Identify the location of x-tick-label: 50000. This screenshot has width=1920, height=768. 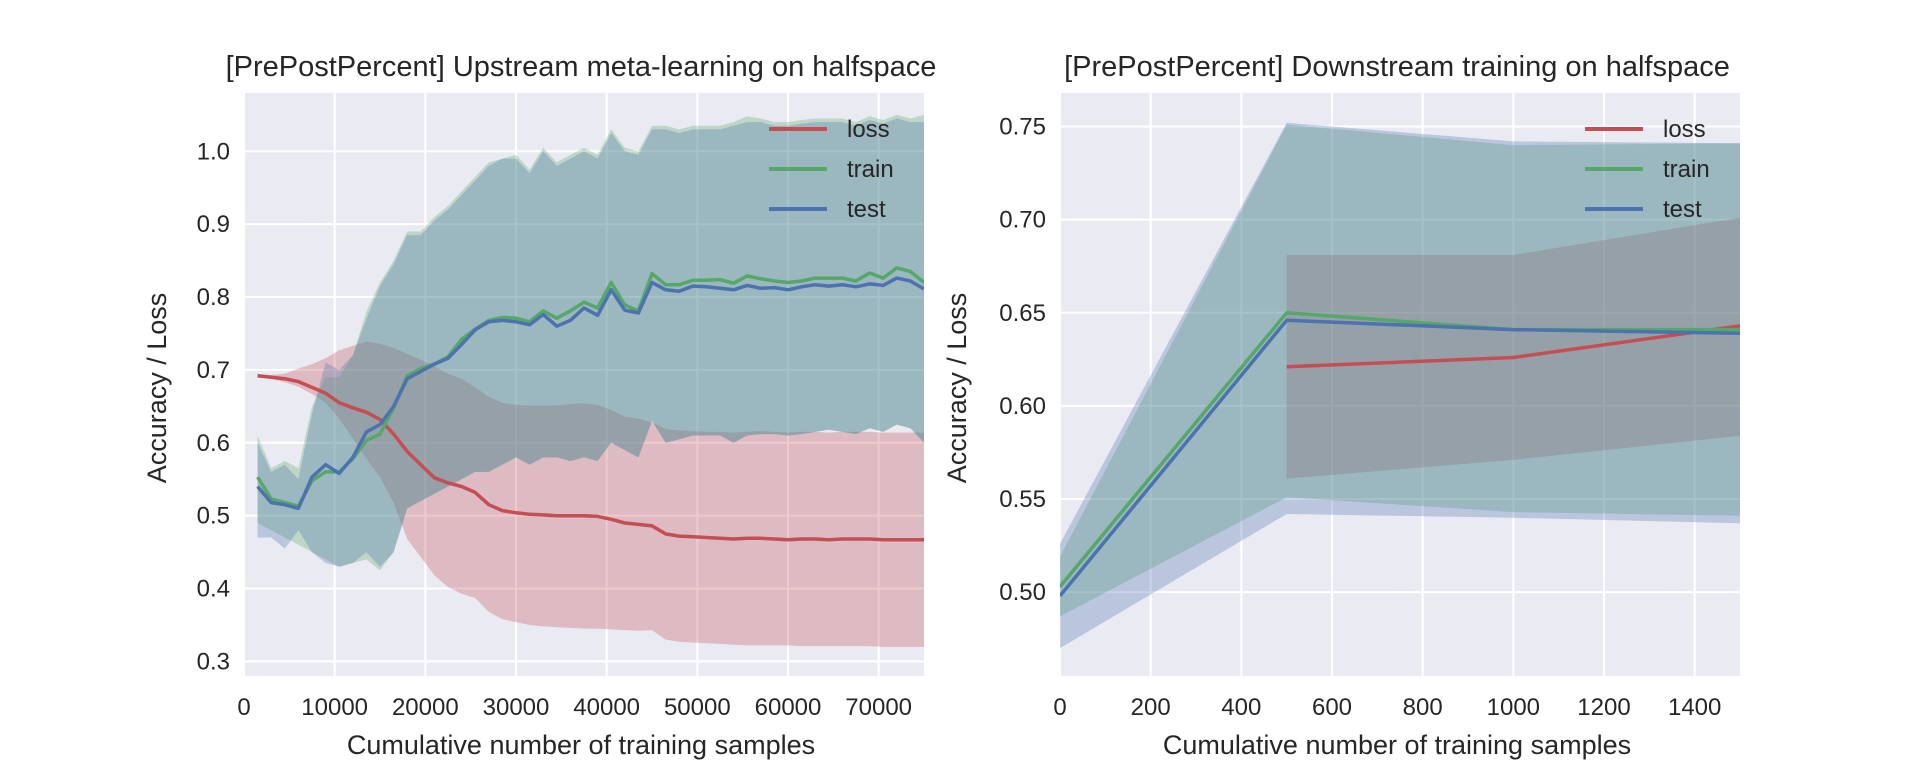
(697, 707).